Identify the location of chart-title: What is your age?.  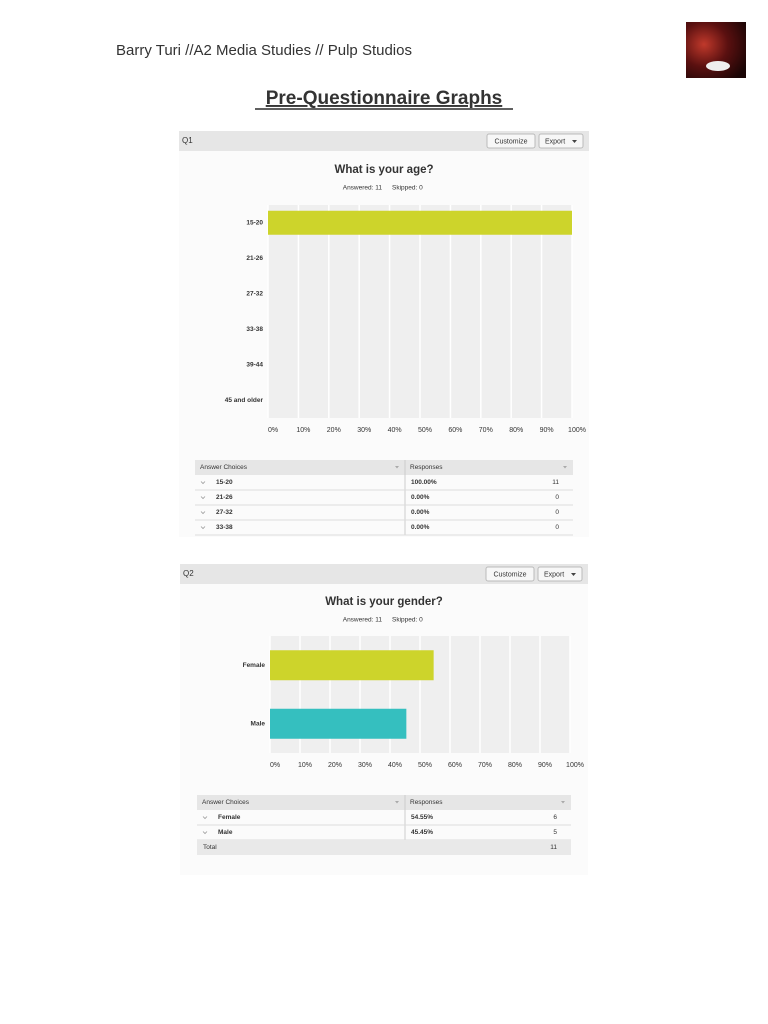
(383, 170).